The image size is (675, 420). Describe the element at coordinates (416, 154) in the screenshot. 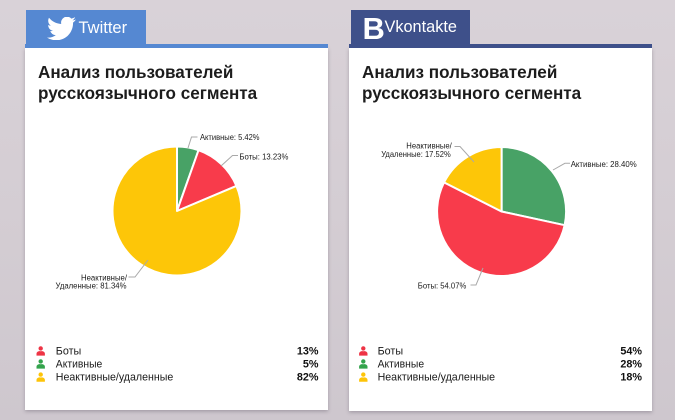

I see `svg-text: Удаленные: 17.52%` at that location.